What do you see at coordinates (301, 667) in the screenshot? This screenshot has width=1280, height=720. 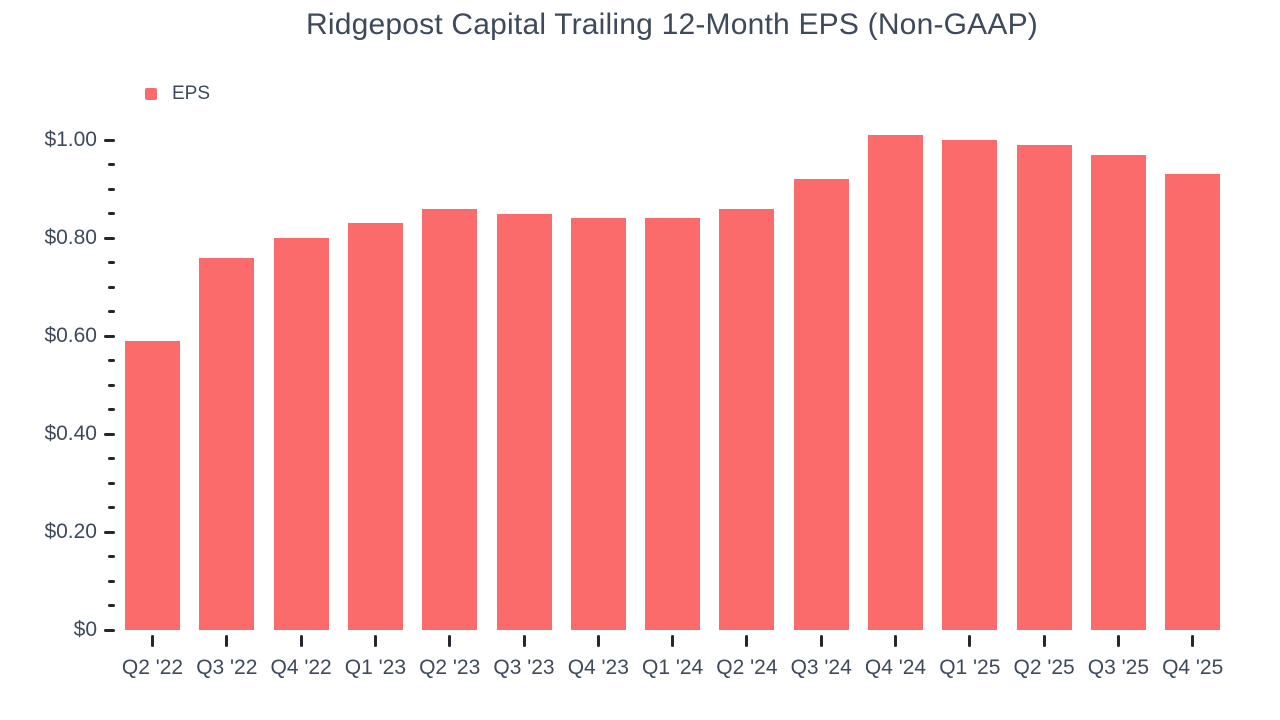 I see `x-axis-label: Q4 '22` at bounding box center [301, 667].